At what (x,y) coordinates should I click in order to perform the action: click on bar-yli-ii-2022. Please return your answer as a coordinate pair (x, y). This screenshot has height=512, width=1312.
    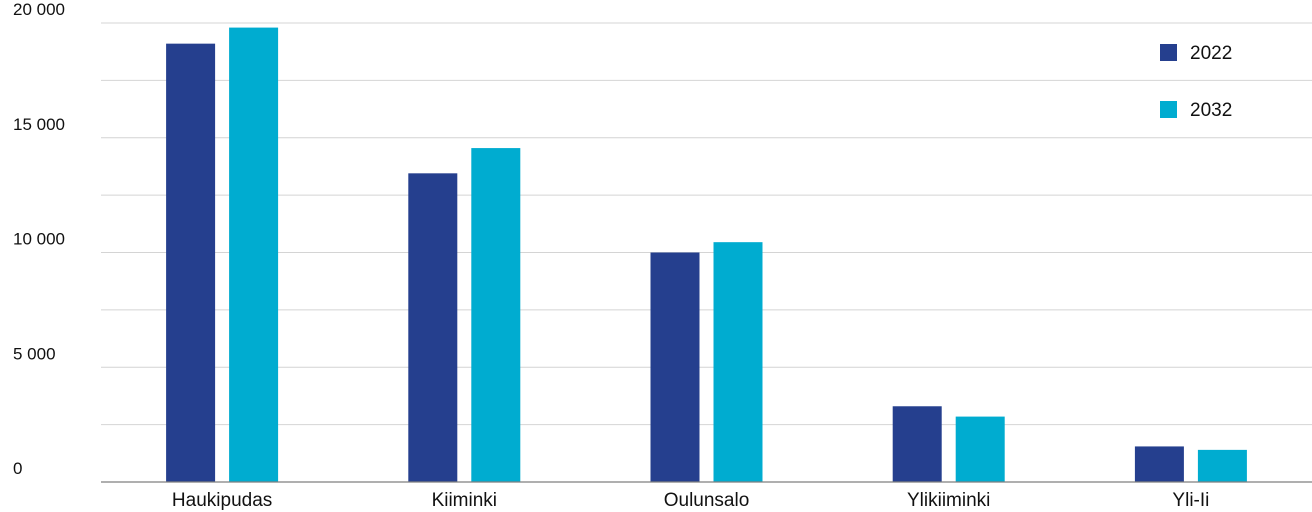
    Looking at the image, I should click on (1159, 464).